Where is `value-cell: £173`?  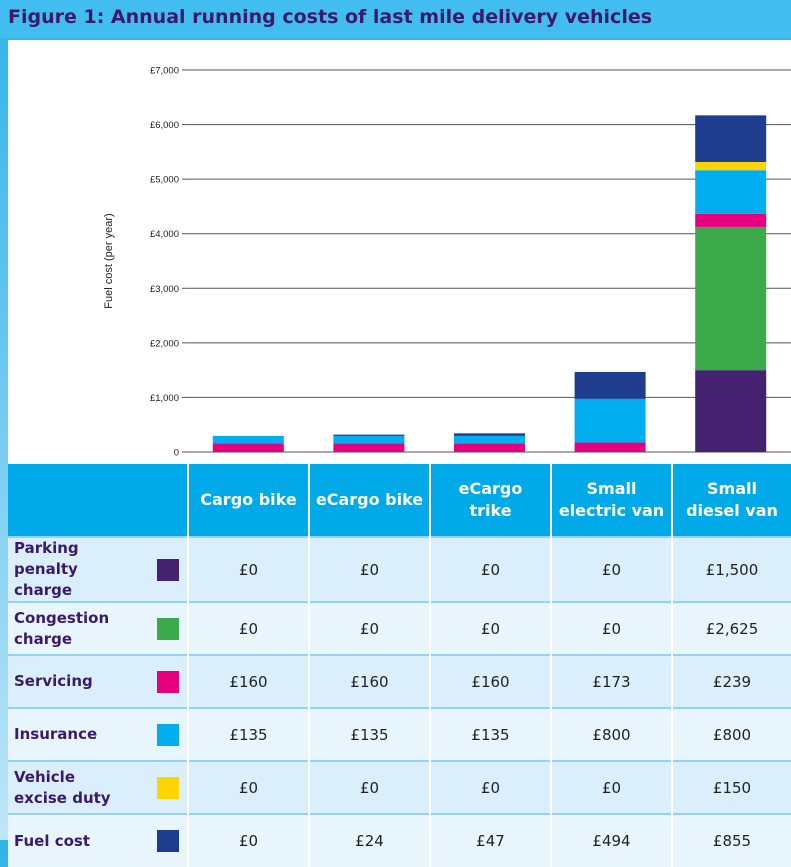
value-cell: £173 is located at coordinates (611, 681).